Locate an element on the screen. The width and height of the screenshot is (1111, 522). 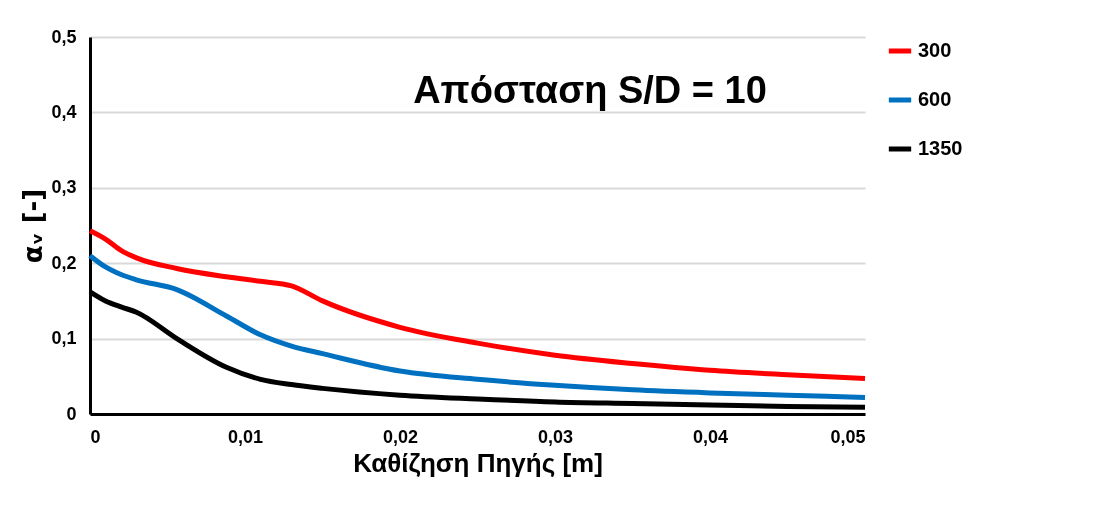
y-tick-label: 0,2 is located at coordinates (64, 262).